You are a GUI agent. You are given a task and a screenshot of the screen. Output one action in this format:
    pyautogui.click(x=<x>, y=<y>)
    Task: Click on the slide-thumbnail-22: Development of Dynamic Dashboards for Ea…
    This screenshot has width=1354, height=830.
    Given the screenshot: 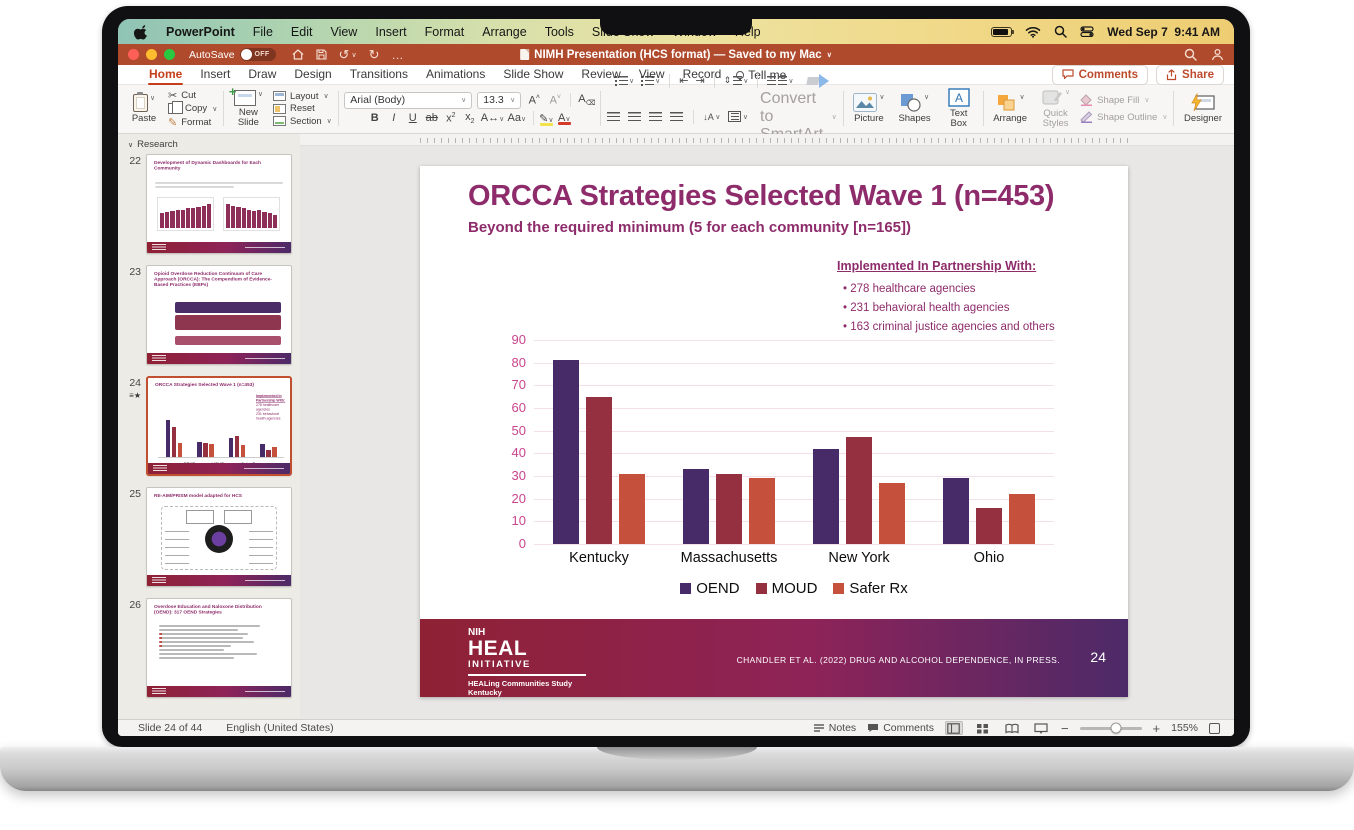 What is the action you would take?
    pyautogui.click(x=219, y=204)
    